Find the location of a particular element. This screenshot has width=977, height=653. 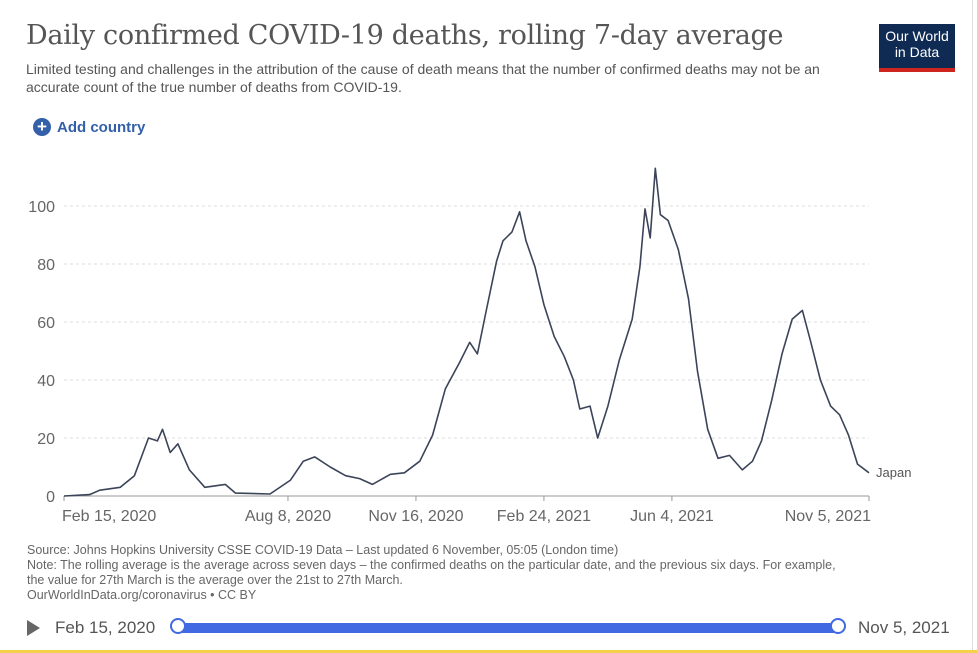

bottom-border is located at coordinates (488, 651).